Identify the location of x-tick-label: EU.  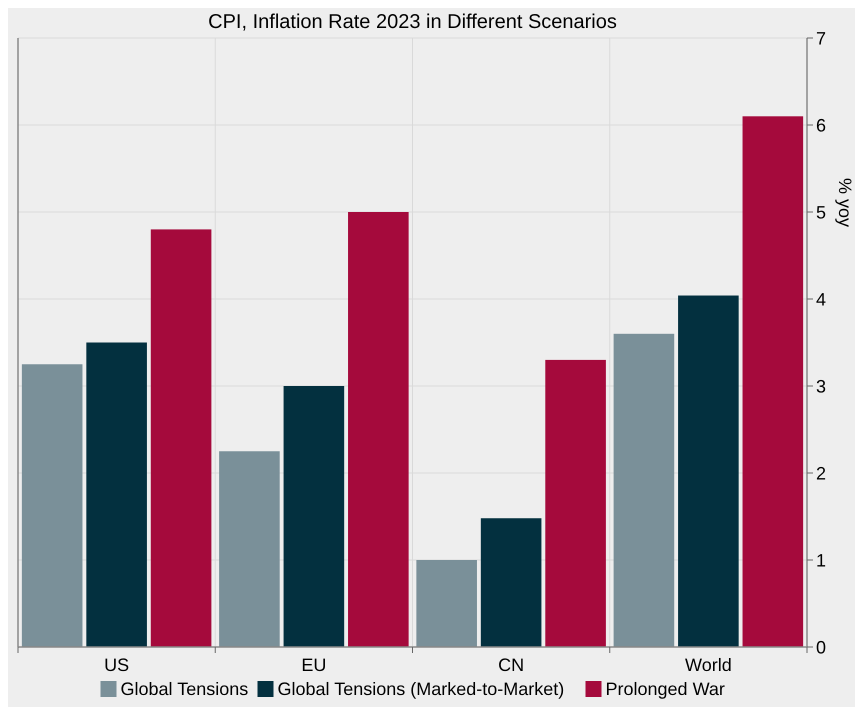
(313, 665).